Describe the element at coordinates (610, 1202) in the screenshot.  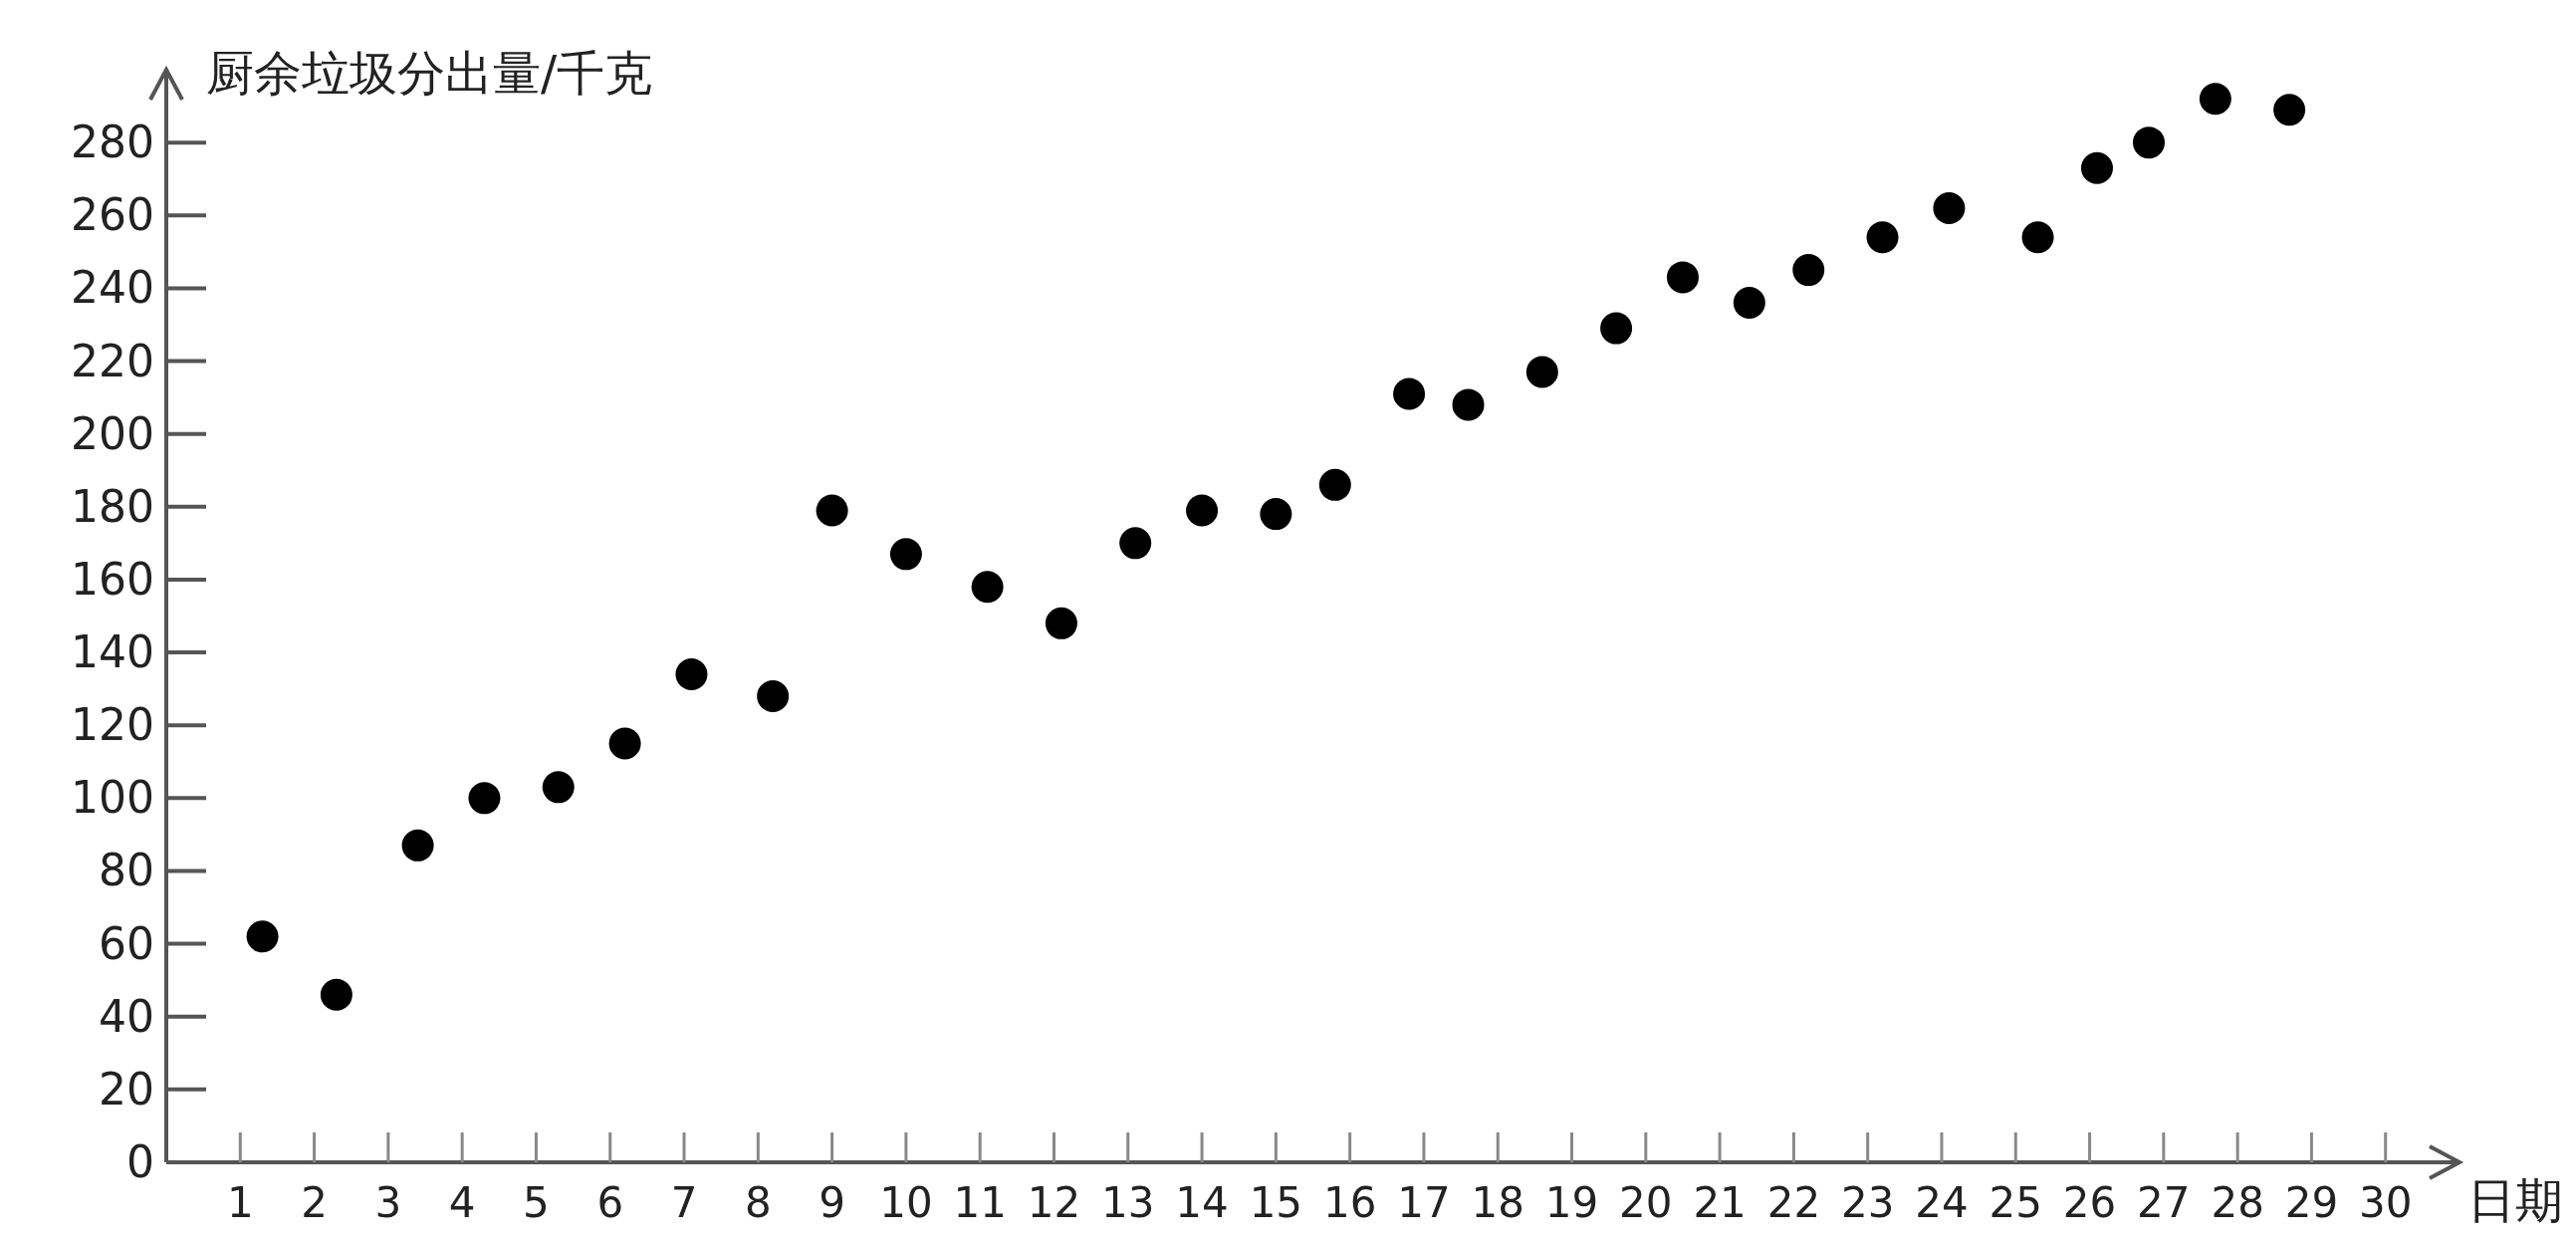
I see `x-tick-label: 6` at that location.